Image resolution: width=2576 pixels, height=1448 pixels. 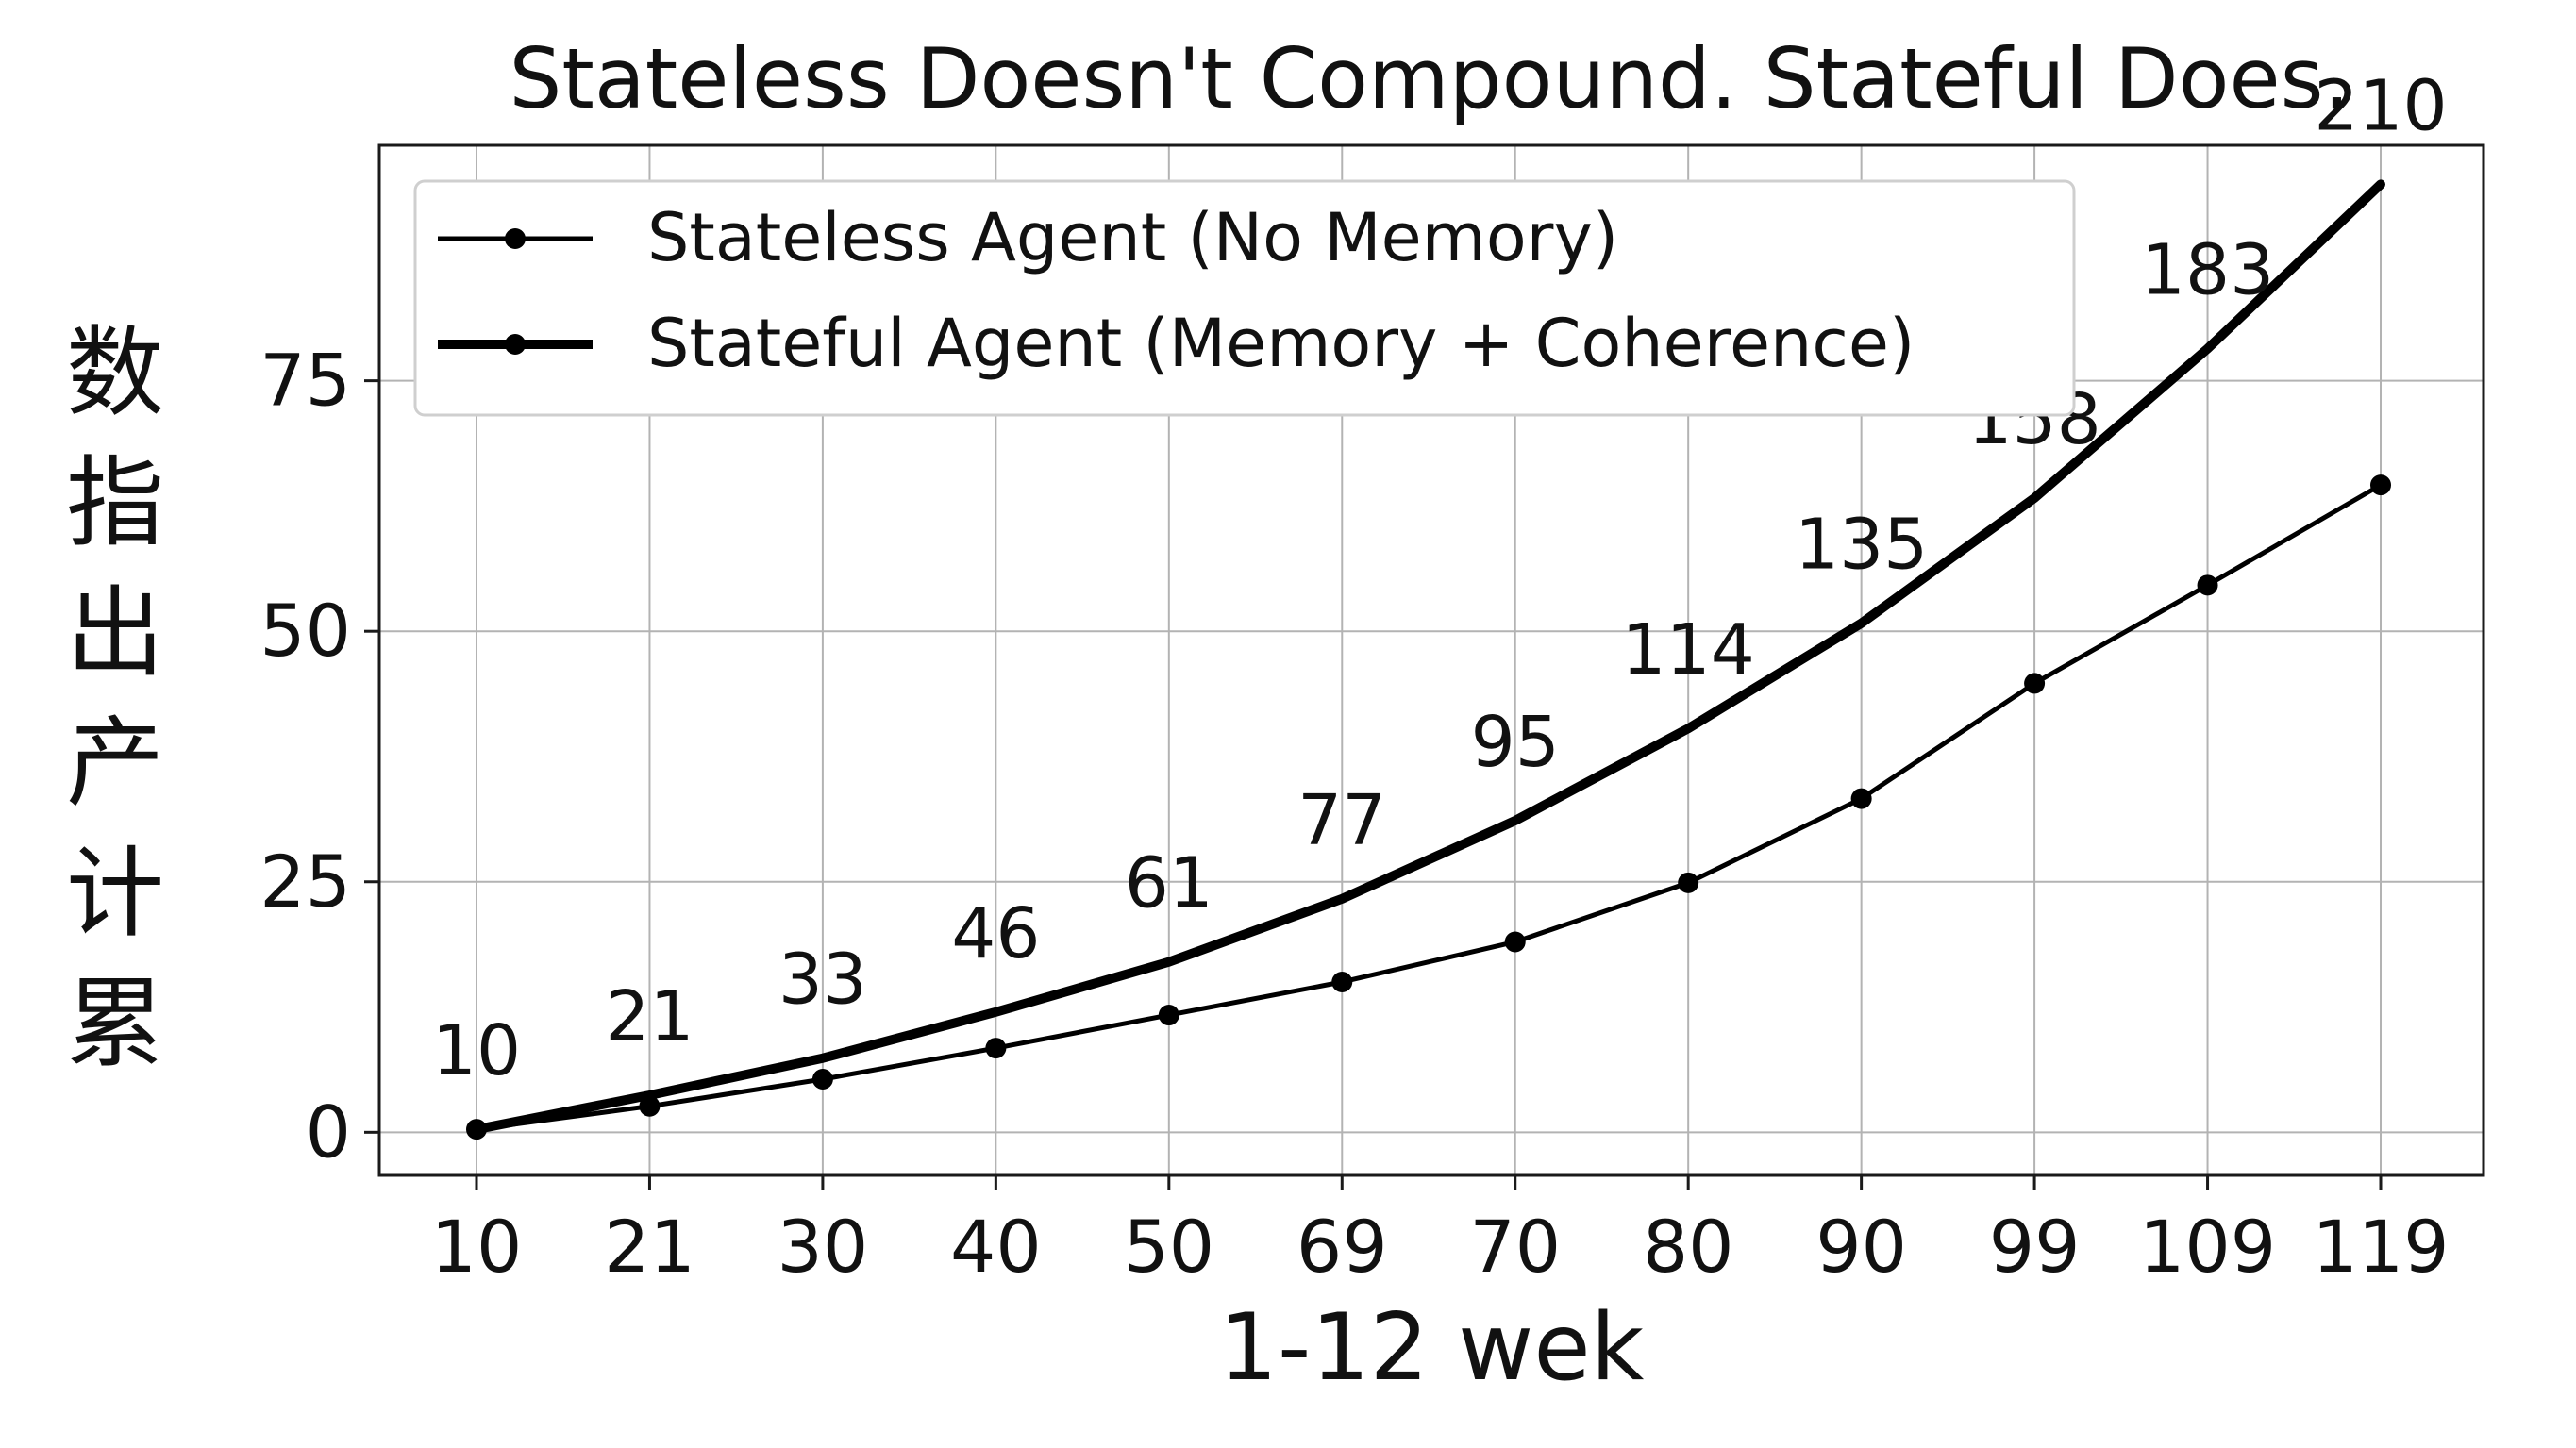 What do you see at coordinates (115, 893) in the screenshot?
I see `y-axis-label-char: 计` at bounding box center [115, 893].